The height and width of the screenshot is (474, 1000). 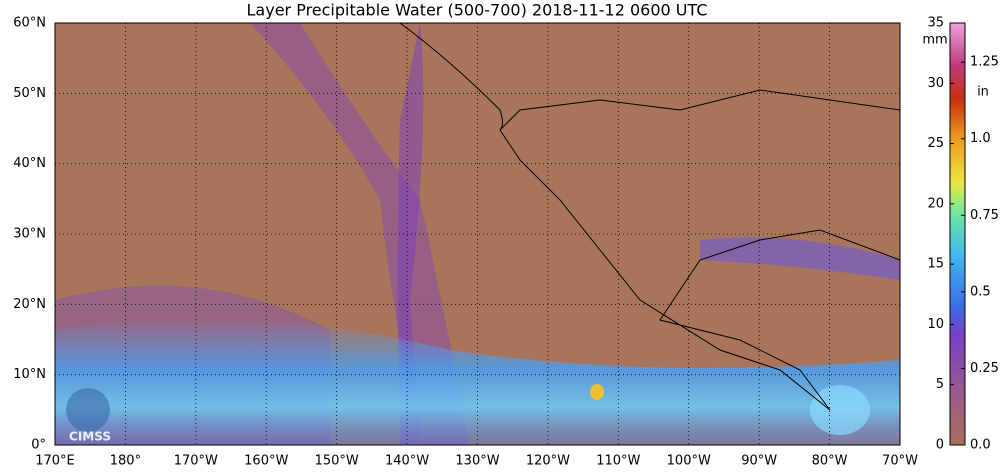 I want to click on lon-tick-label: 180°, so click(x=125, y=461).